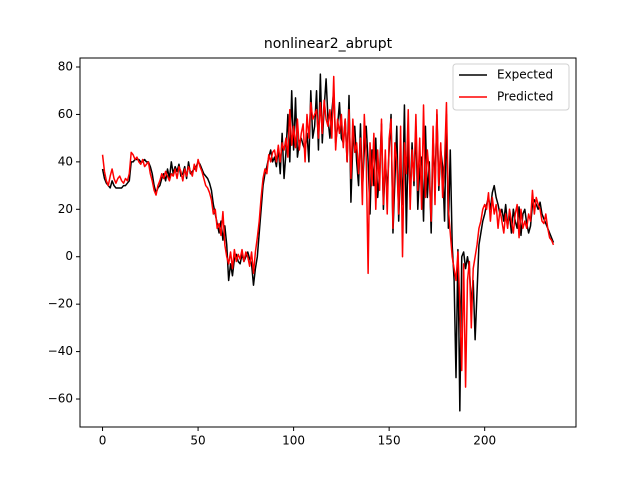  Describe the element at coordinates (65, 114) in the screenshot. I see `y-tick-label: 60` at that location.